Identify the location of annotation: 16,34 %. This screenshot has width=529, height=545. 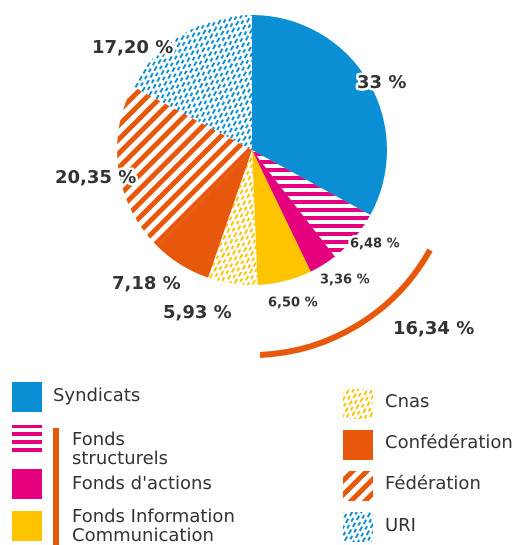
(433, 328).